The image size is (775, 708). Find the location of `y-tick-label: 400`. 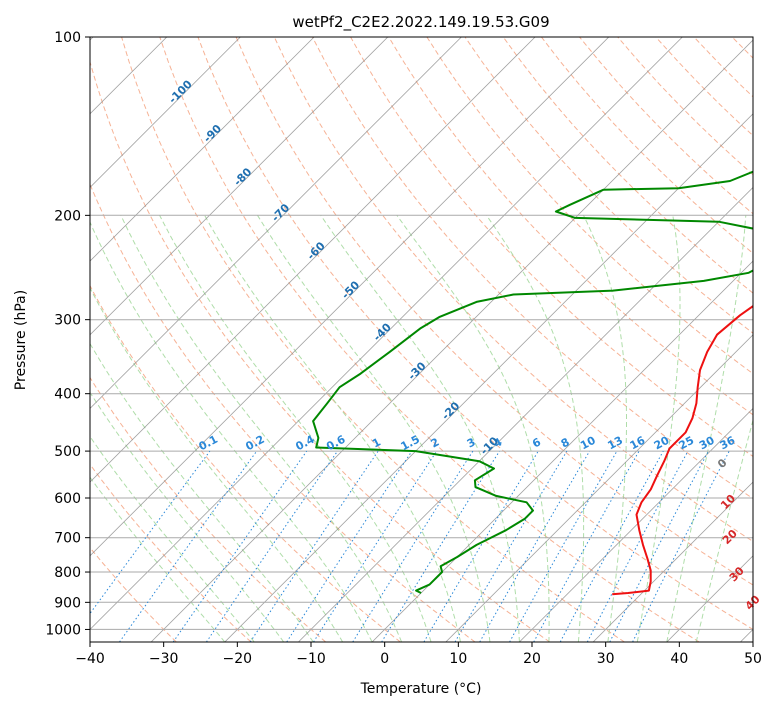

y-tick-label: 400 is located at coordinates (67, 395).